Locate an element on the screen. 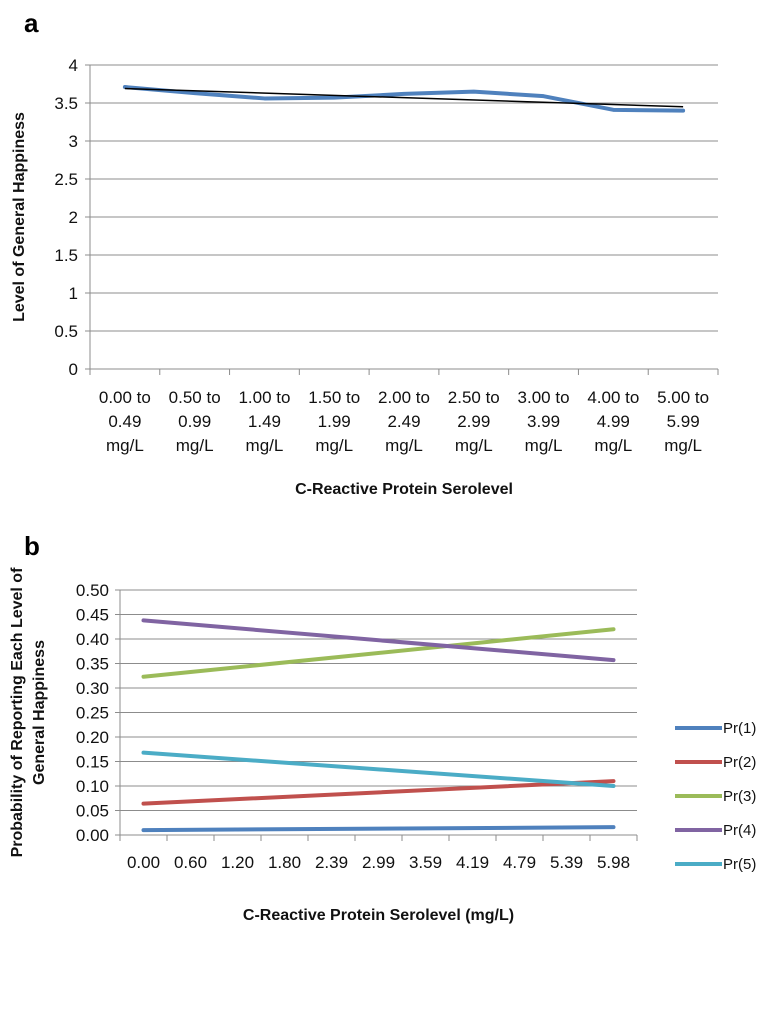 The image size is (766, 1021). xtick-label-a: 1.00 to 1.49 mg/L is located at coordinates (264, 421).